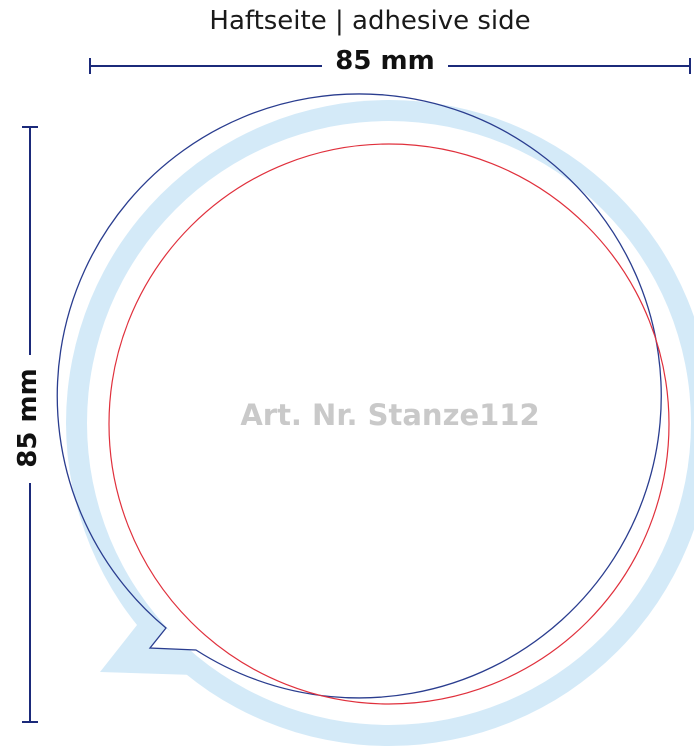 This screenshot has height=748, width=694. I want to click on height-dimension-line, so click(30, 424).